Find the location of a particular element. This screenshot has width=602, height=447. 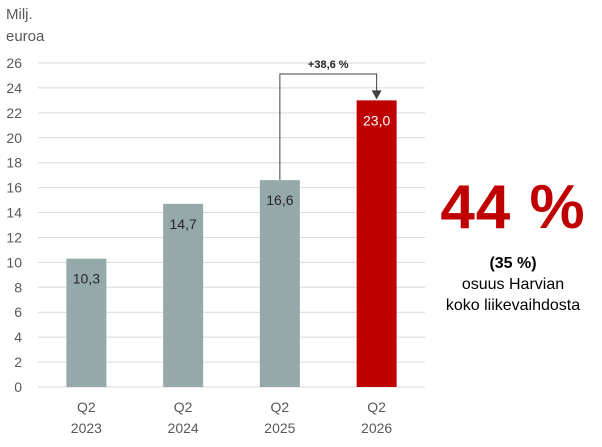

change-percentage-label: +38,6 % is located at coordinates (328, 65).